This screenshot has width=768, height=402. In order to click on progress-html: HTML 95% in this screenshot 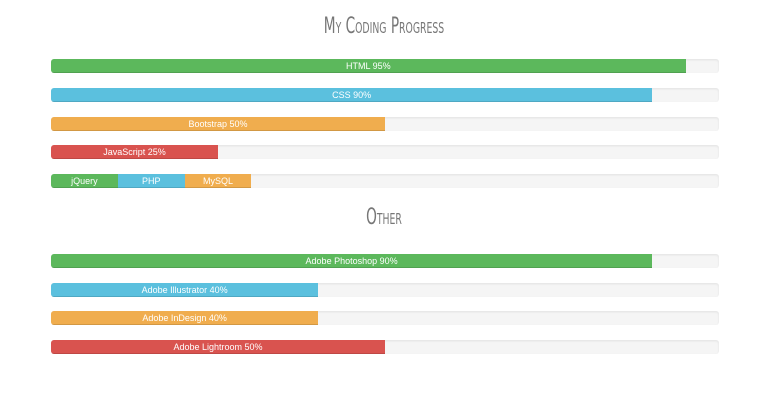, I will do `click(385, 66)`.